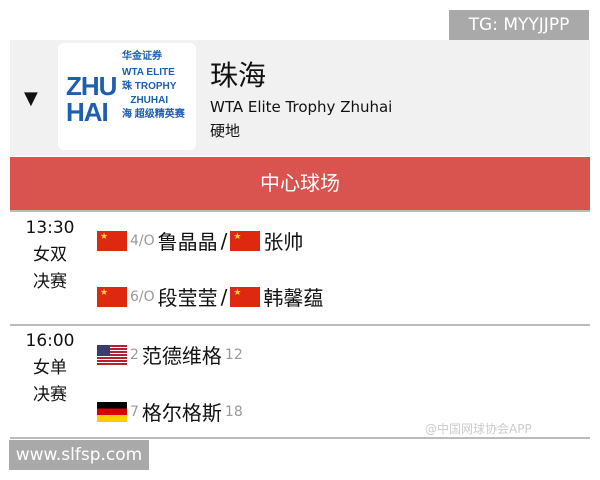 Image resolution: width=600 pixels, height=480 pixels. What do you see at coordinates (519, 25) in the screenshot?
I see `watermark-top: TG: MYYJJPP` at bounding box center [519, 25].